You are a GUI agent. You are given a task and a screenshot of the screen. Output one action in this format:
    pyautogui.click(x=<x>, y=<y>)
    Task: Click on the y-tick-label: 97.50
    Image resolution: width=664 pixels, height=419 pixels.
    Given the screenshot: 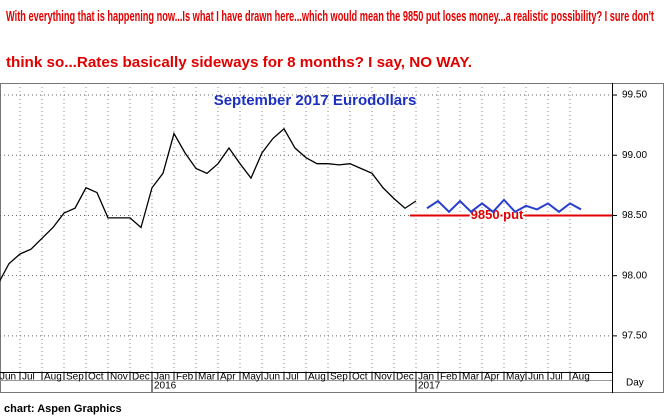 What is the action you would take?
    pyautogui.click(x=634, y=336)
    